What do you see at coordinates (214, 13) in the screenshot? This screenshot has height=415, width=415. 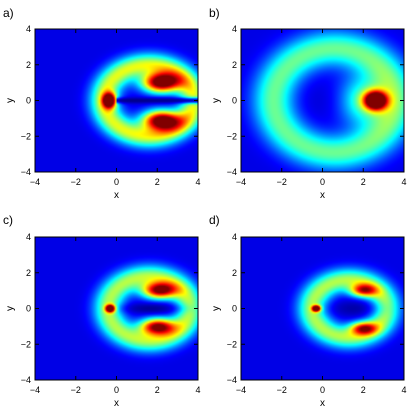 I see `panel-label: b)` at bounding box center [214, 13].